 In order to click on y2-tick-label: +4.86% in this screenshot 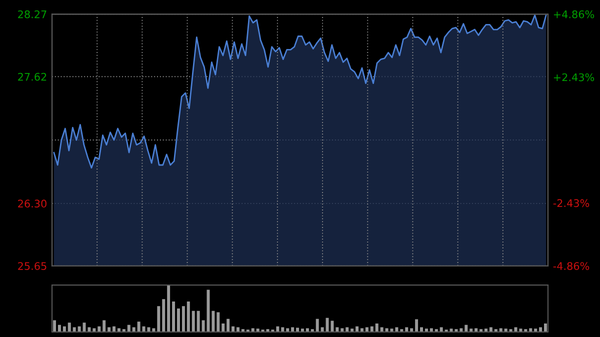, I will do `click(574, 14)`.